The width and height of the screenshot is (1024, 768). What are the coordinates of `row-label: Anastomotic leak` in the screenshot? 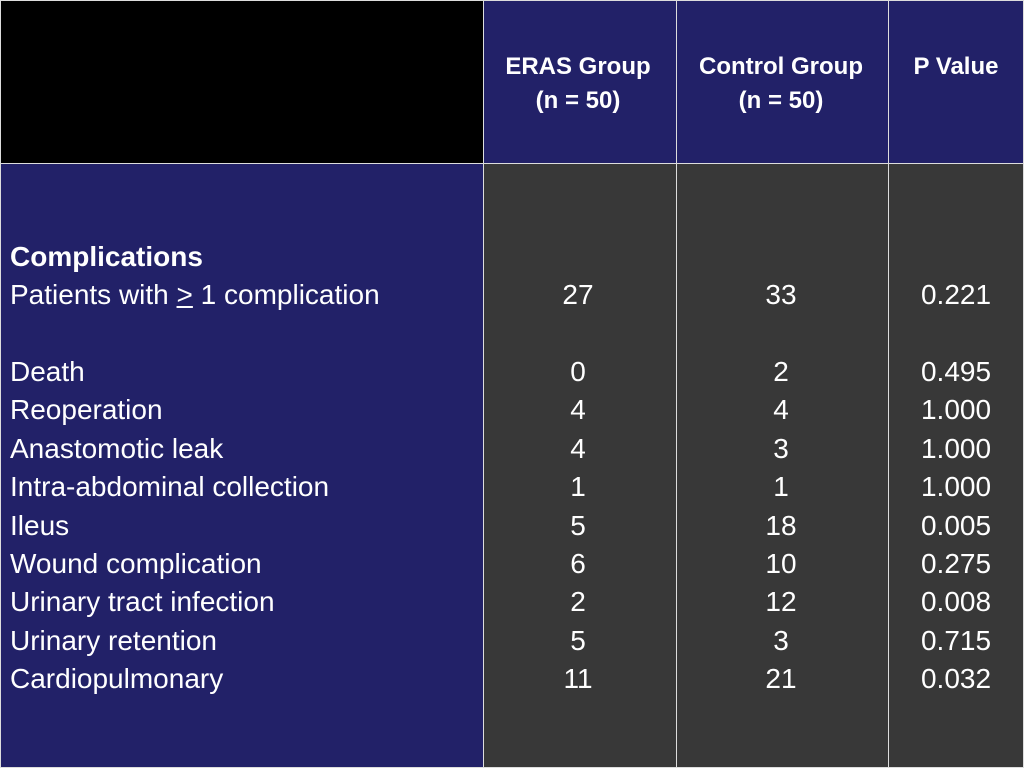 It's located at (117, 448).